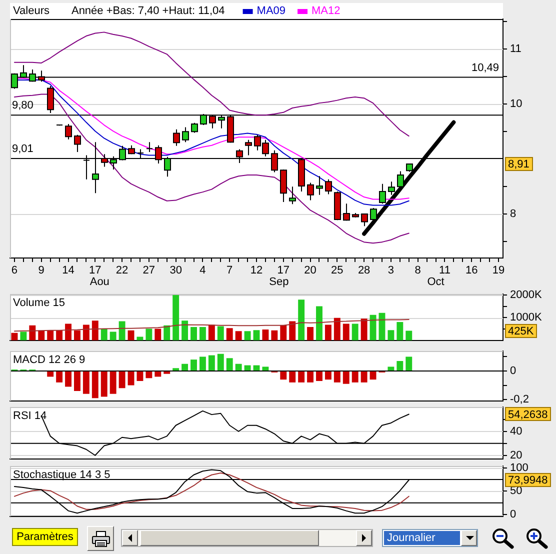 This screenshot has height=554, width=556. What do you see at coordinates (31, 11) in the screenshot?
I see `chart-title: Valeurs` at bounding box center [31, 11].